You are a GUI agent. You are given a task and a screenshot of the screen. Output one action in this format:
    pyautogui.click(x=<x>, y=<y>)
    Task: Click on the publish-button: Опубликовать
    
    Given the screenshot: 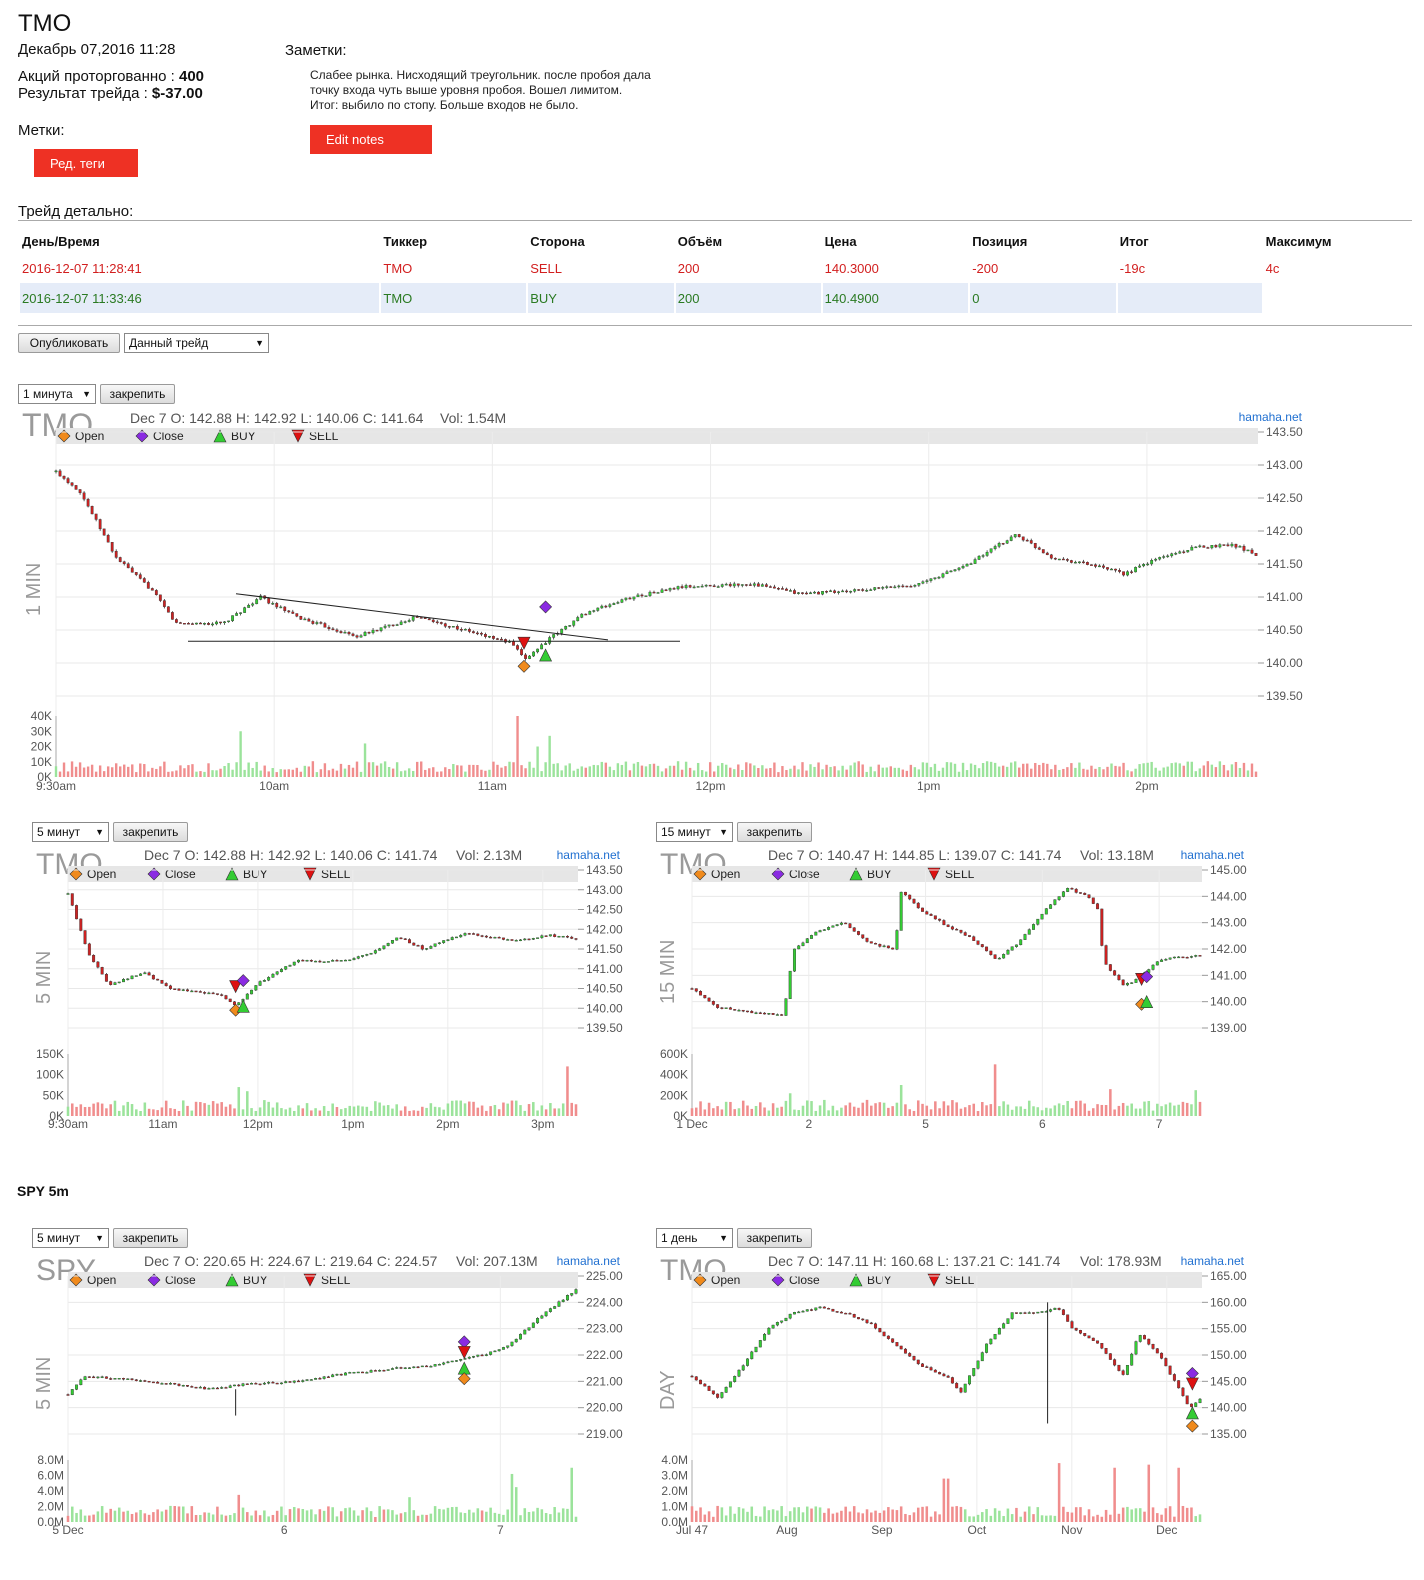 What is the action you would take?
    pyautogui.click(x=69, y=343)
    